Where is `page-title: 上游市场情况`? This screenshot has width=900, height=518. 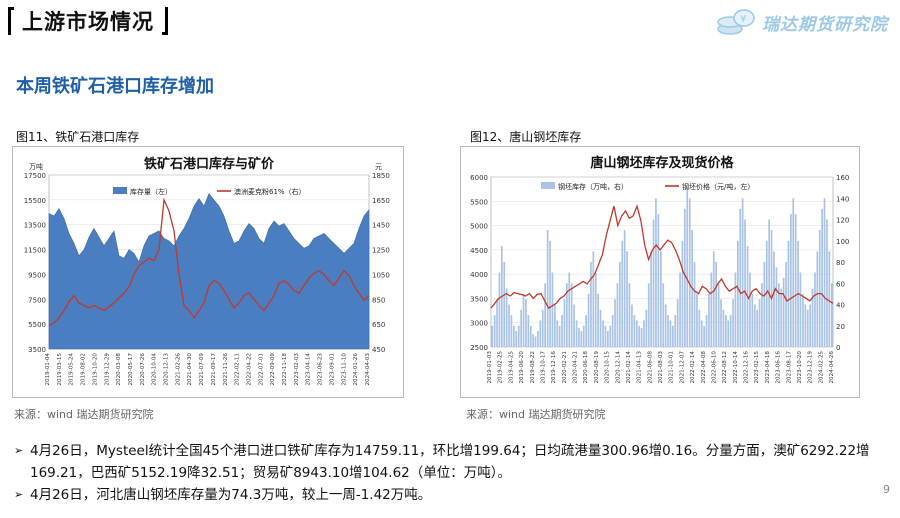 page-title: 上游市场情况 is located at coordinates (88, 22).